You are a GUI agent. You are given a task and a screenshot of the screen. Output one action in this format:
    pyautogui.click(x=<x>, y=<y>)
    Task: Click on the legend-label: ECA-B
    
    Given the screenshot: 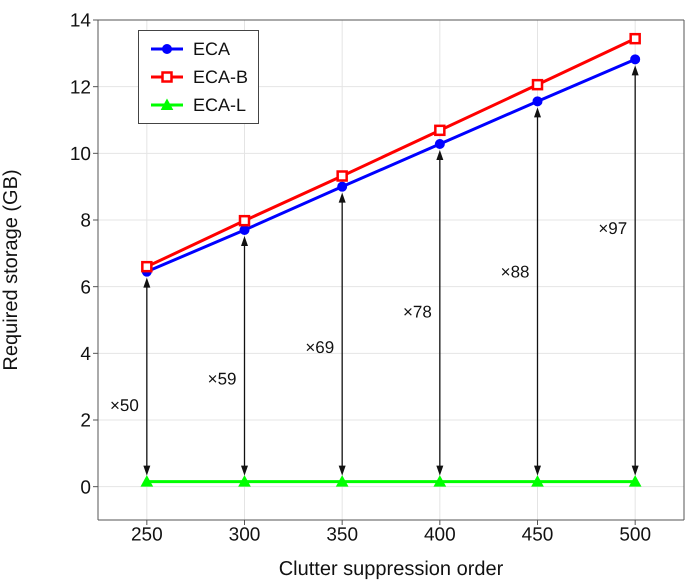 What is the action you would take?
    pyautogui.click(x=220, y=77)
    